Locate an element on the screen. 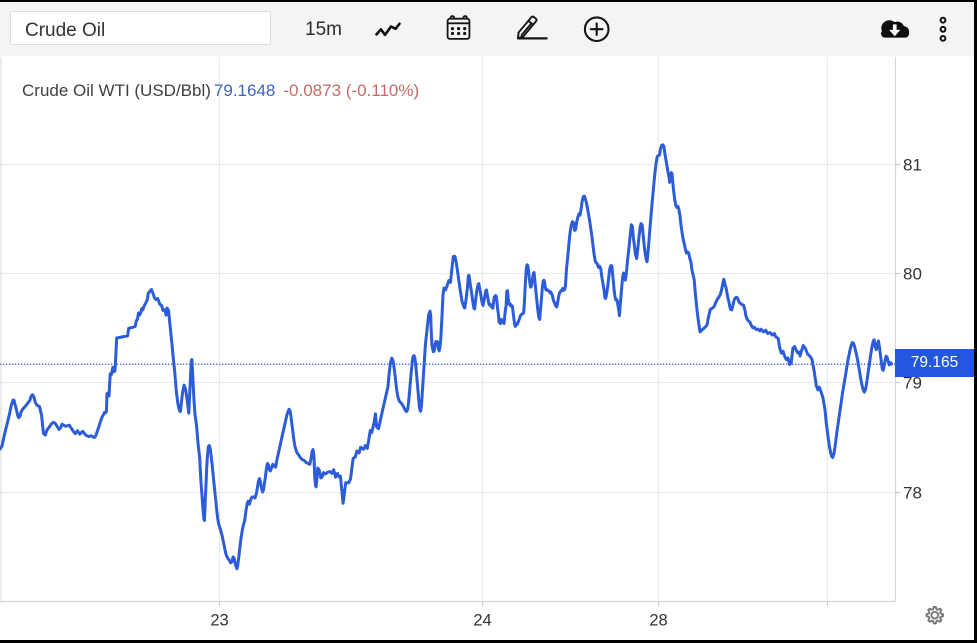  svg-text: 24 is located at coordinates (482, 621).